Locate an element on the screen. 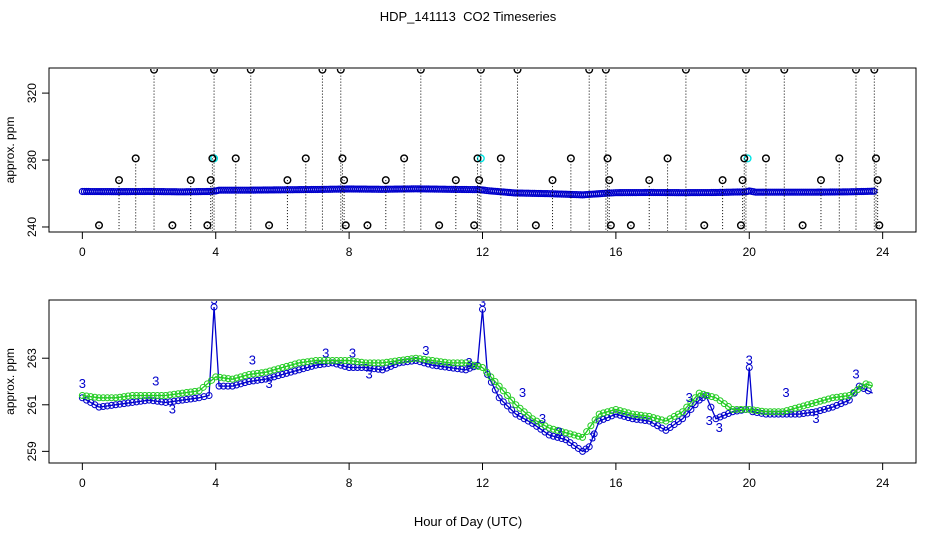 Image resolution: width=936 pixels, height=545 pixels. bottom-x-tick-label: 24 is located at coordinates (883, 483).